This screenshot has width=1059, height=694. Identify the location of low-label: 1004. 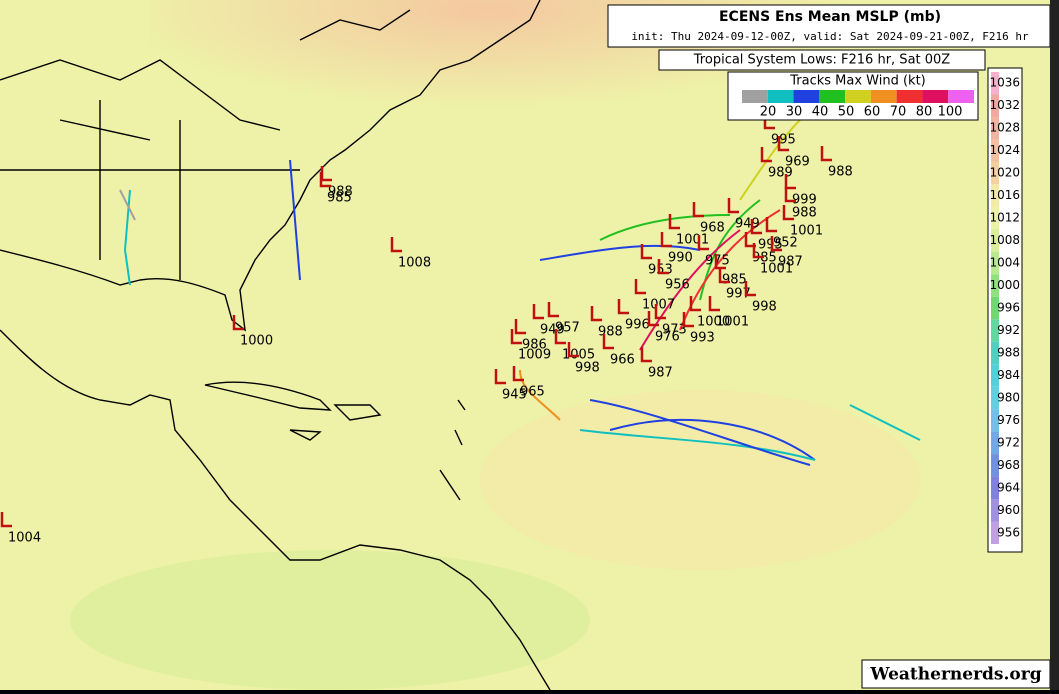
(24, 538).